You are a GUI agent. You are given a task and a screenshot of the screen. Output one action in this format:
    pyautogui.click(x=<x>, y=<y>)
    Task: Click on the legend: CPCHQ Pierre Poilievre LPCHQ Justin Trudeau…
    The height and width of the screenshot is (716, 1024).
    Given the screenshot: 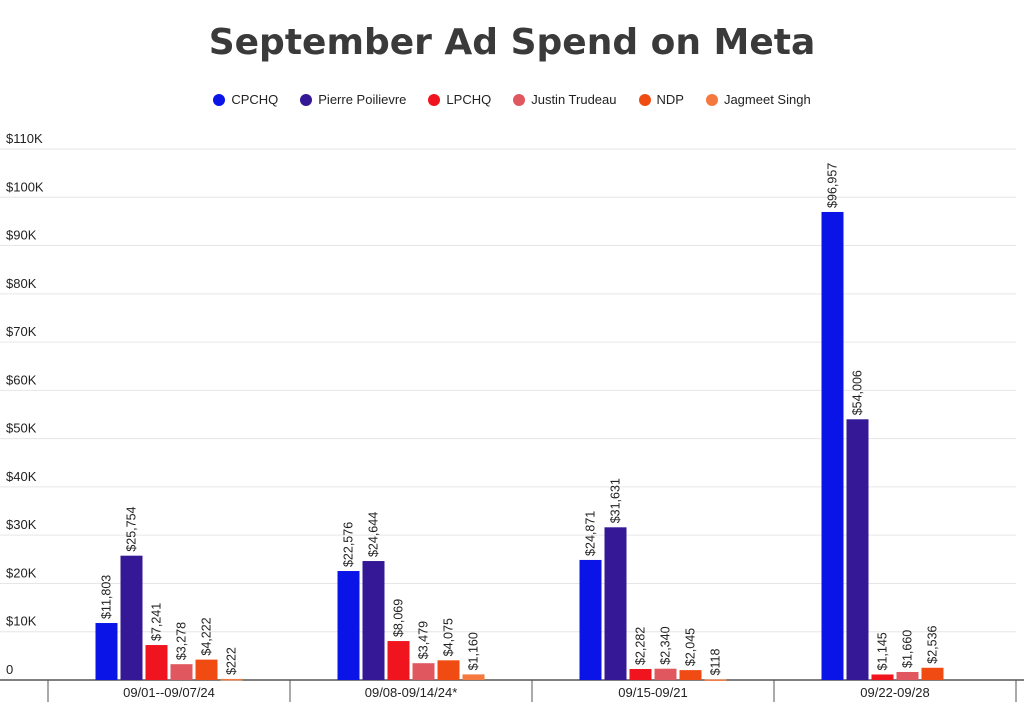 What is the action you would take?
    pyautogui.click(x=512, y=99)
    